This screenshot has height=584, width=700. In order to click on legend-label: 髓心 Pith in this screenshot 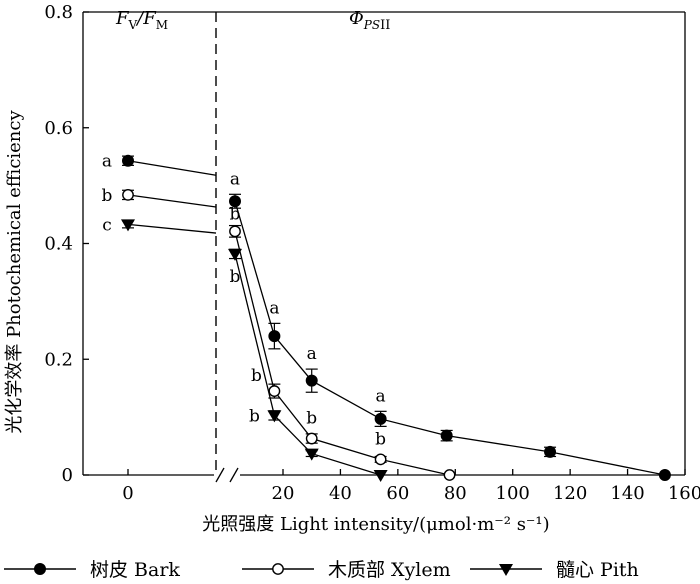, I will do `click(597, 570)`.